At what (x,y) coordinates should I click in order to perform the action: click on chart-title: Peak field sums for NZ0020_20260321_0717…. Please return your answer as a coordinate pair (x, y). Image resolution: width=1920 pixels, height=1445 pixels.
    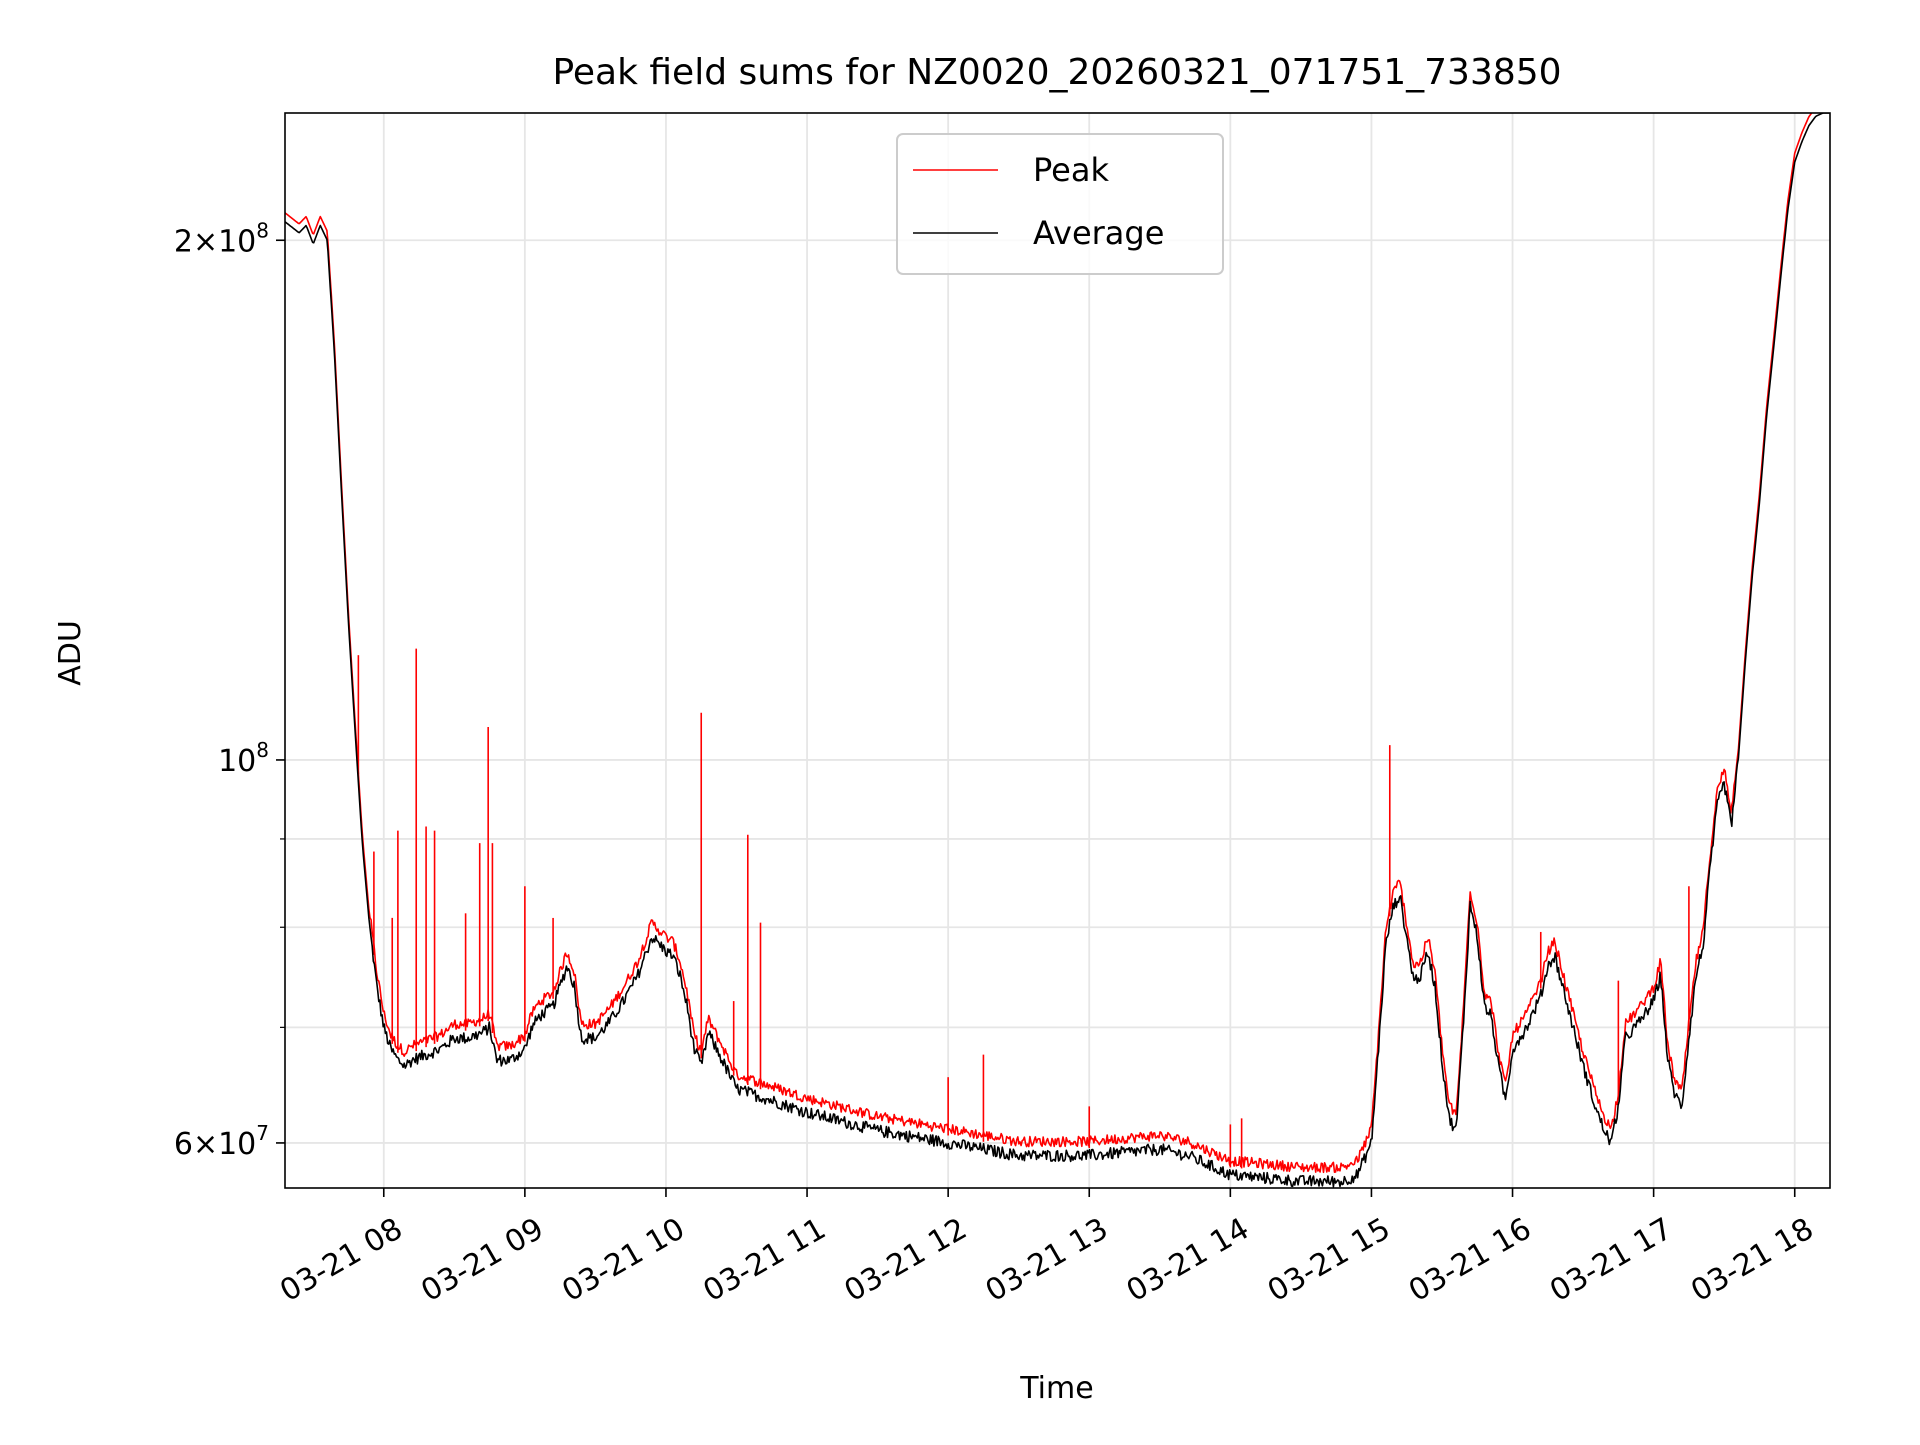
    Looking at the image, I should click on (1056, 72).